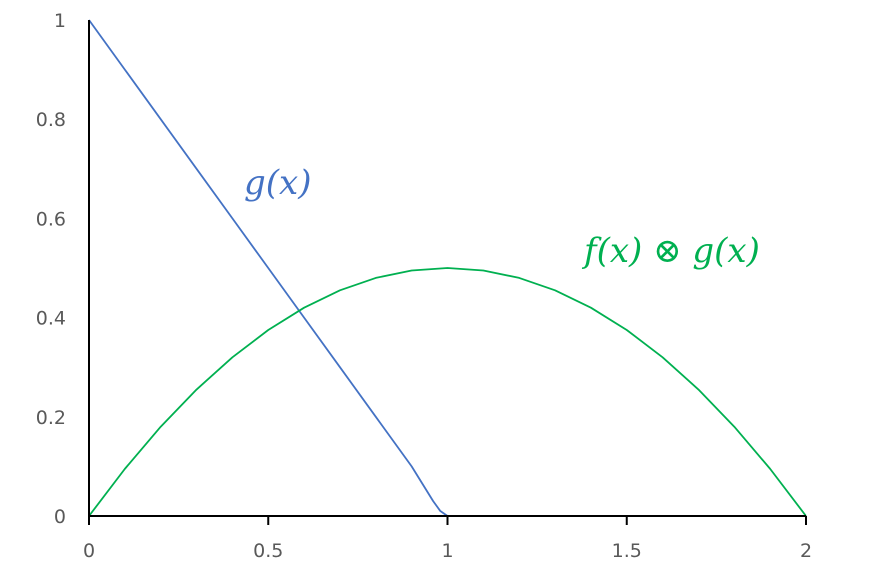 The width and height of the screenshot is (874, 572). I want to click on x-tick-label: 2, so click(806, 551).